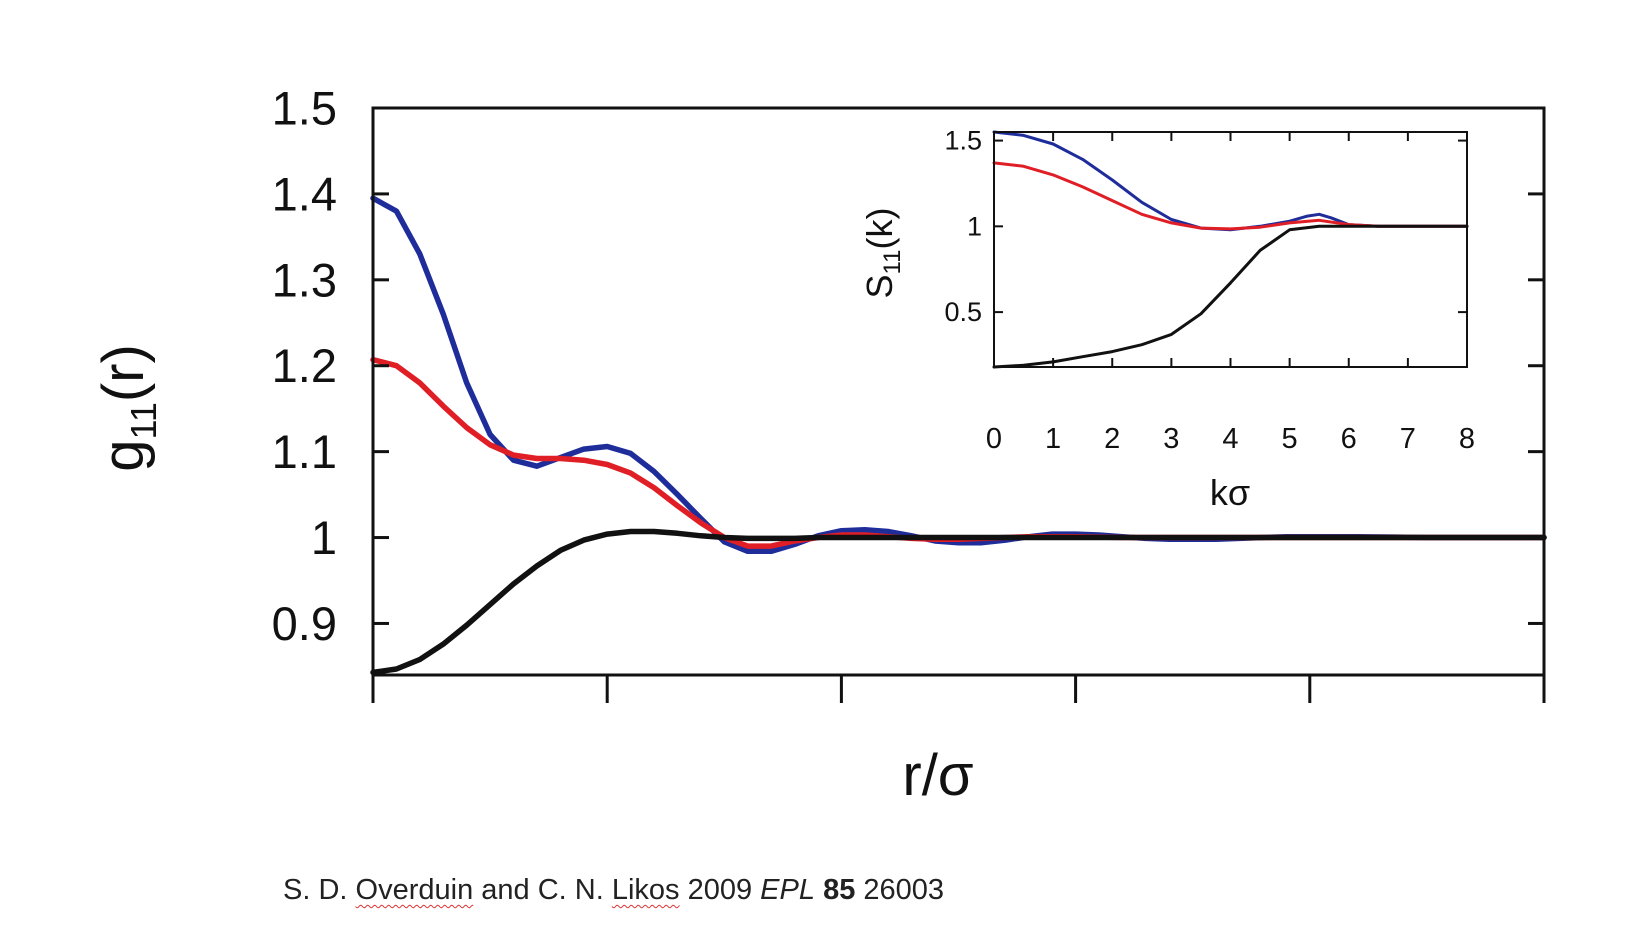  Describe the element at coordinates (1408, 439) in the screenshot. I see `x-tick-label: 7` at that location.